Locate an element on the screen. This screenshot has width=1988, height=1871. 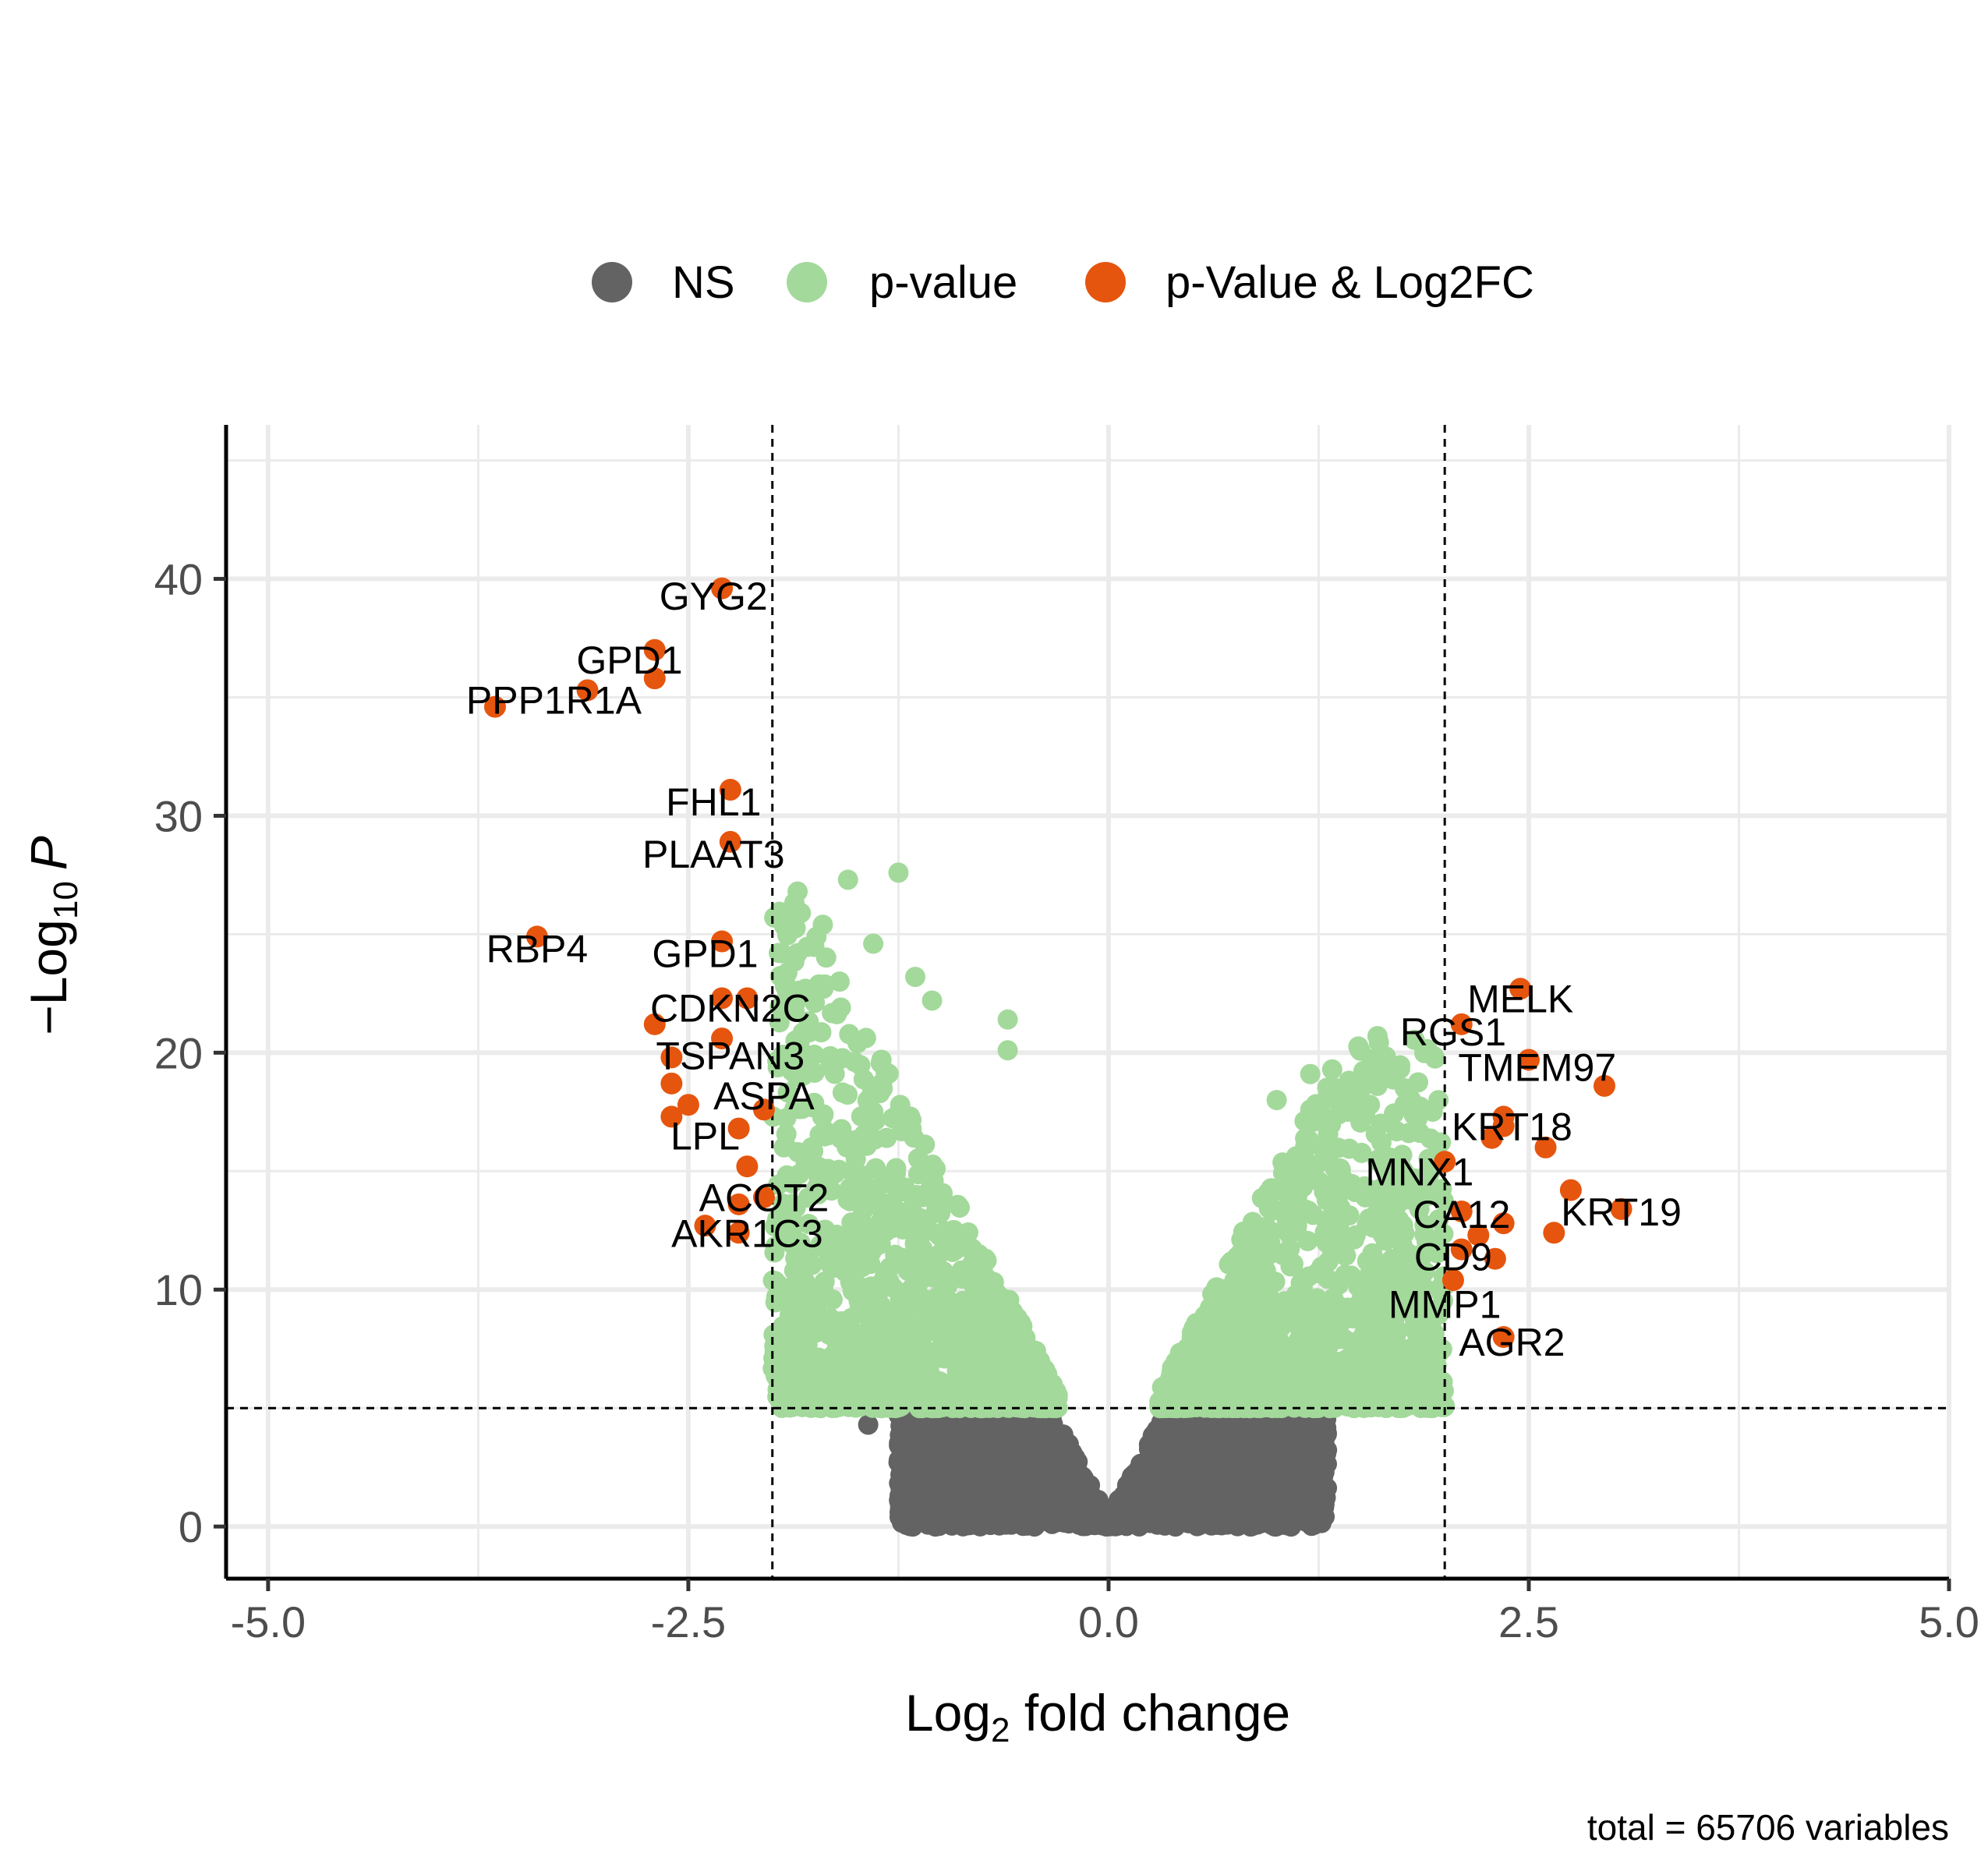
gene-label: AKR1C3 is located at coordinates (747, 1233).